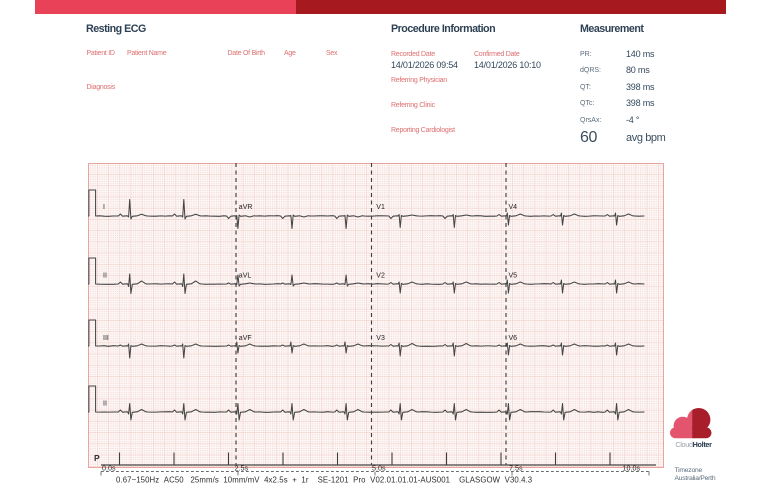  Describe the element at coordinates (516, 468) in the screenshot. I see `svg-text: 7.5s` at that location.